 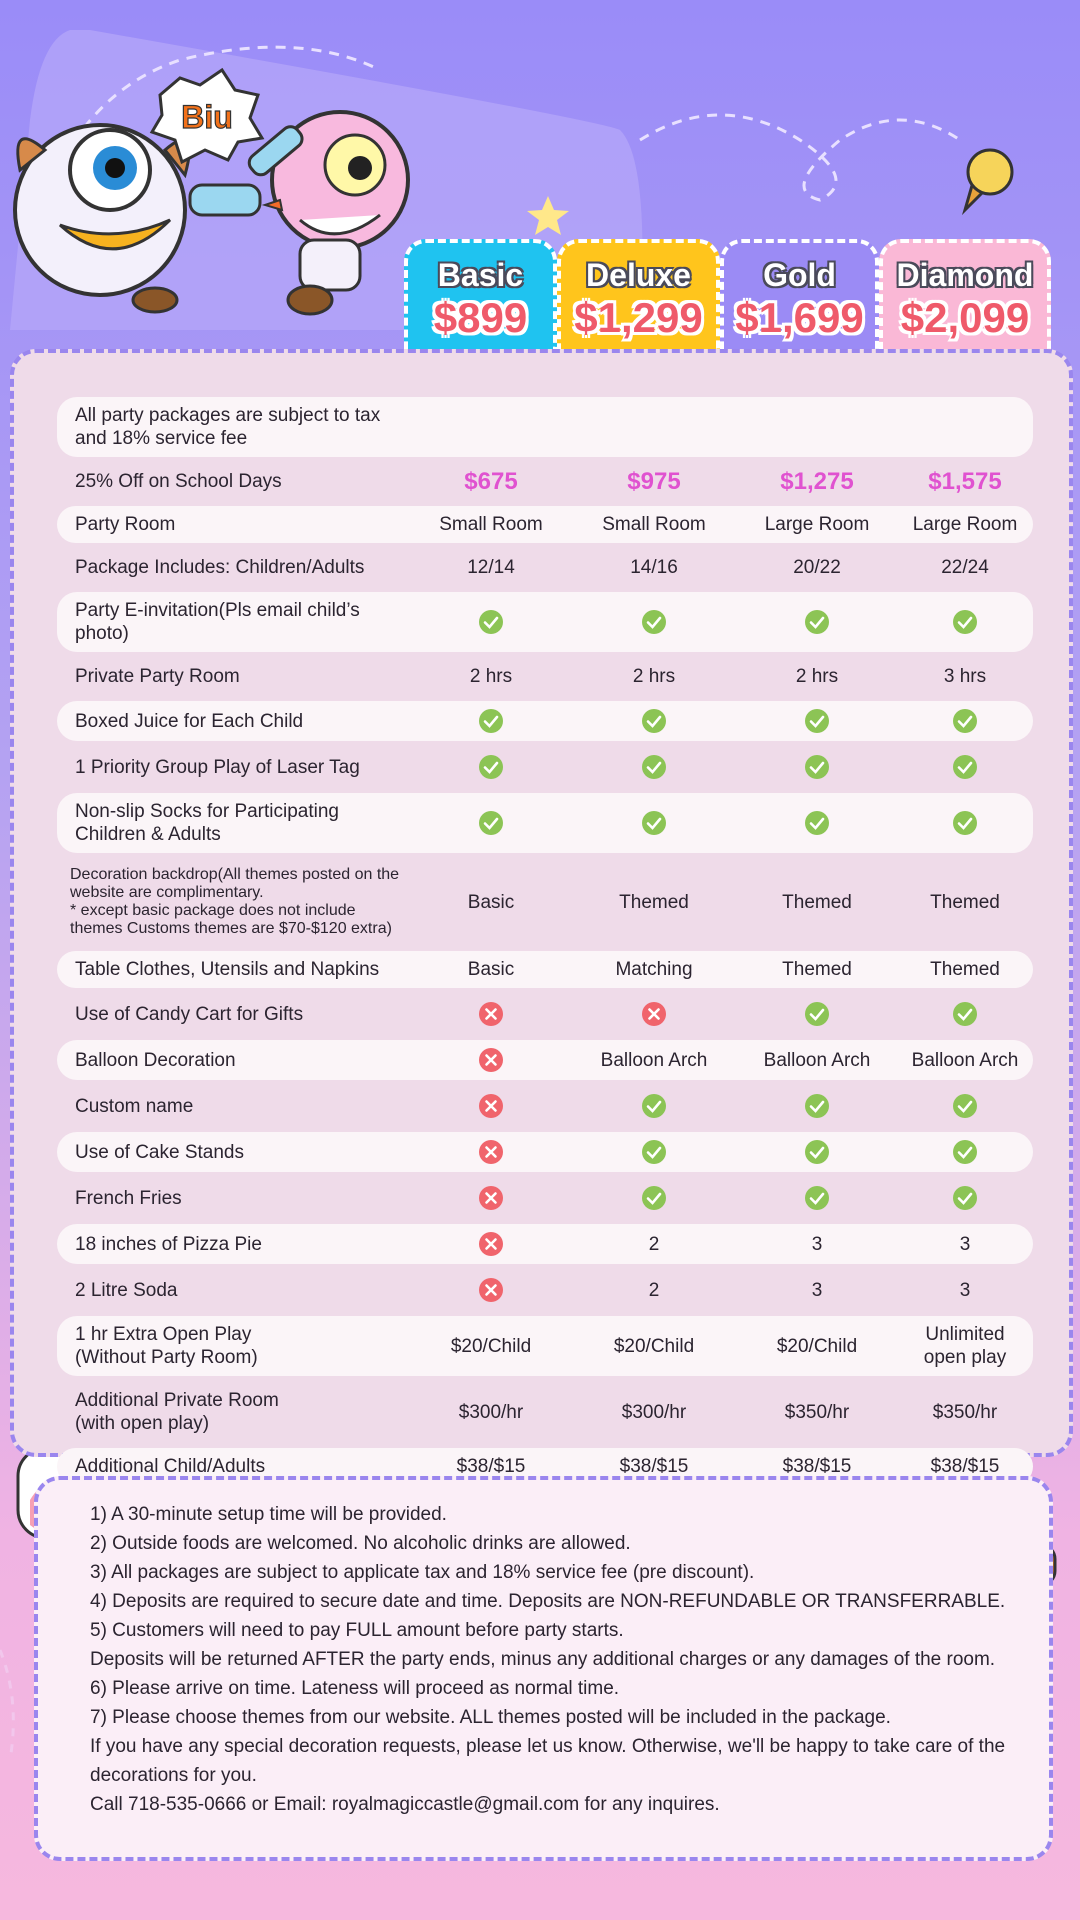 What do you see at coordinates (800, 157) in the screenshot?
I see `dashed-curve` at bounding box center [800, 157].